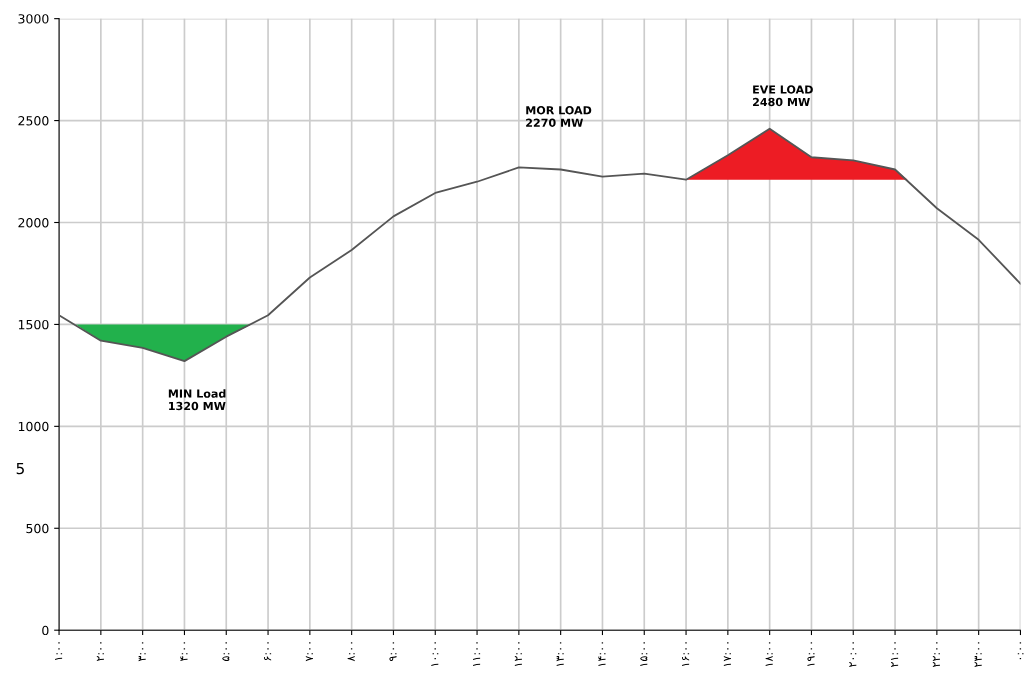 This screenshot has height=691, width=1036. What do you see at coordinates (33, 222) in the screenshot?
I see `y-tick-label: 2000` at bounding box center [33, 222].